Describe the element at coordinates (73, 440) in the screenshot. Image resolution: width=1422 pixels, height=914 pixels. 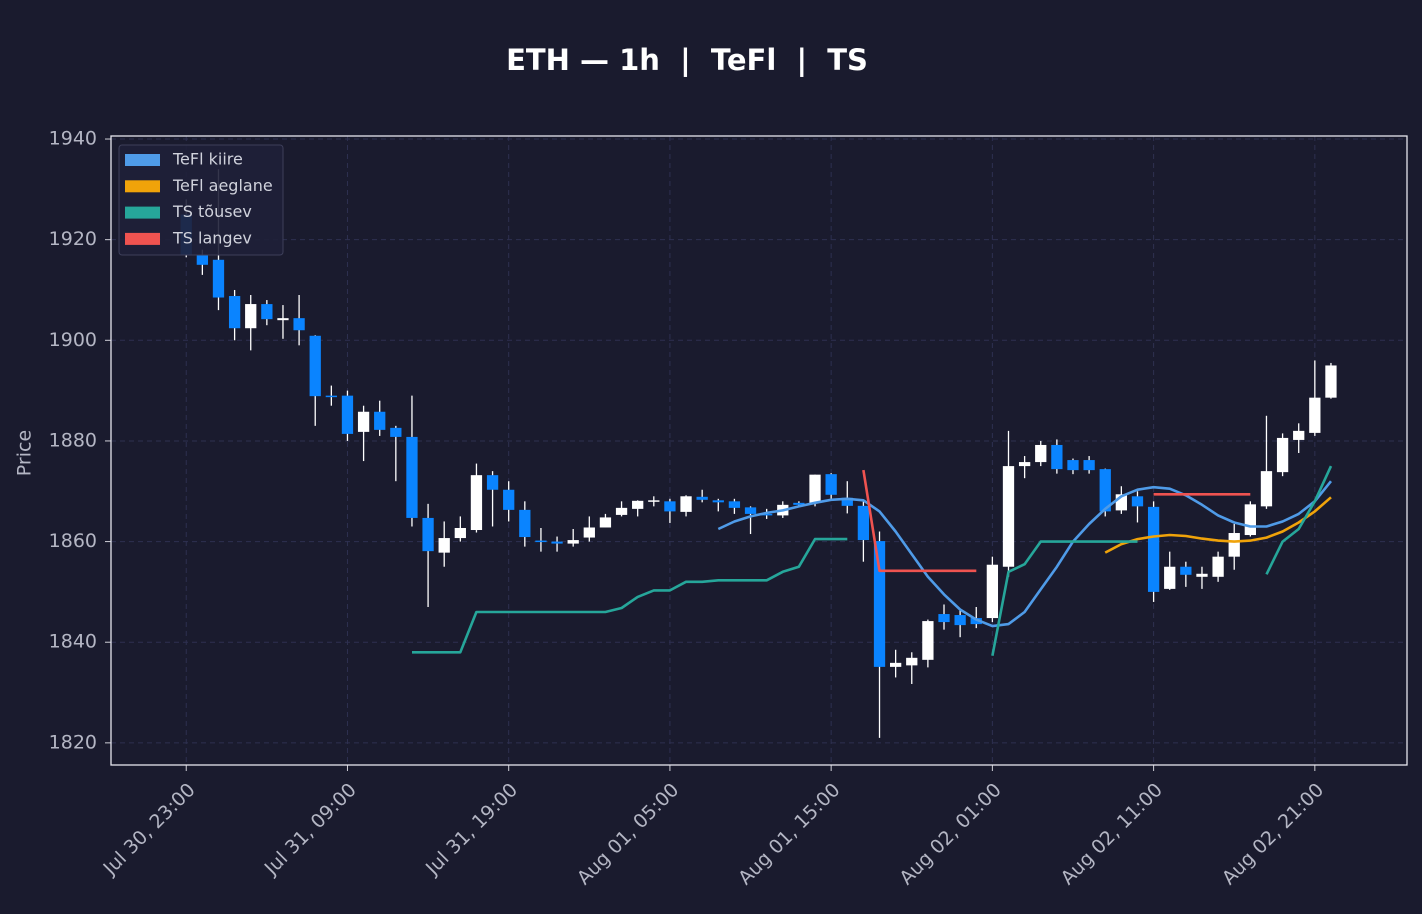
I see `y-tick-label: 1880` at that location.